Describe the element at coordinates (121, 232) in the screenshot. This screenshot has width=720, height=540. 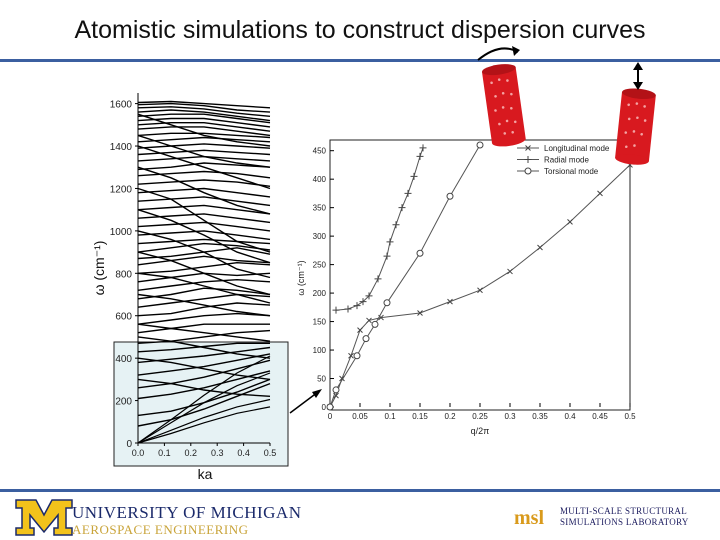
I see `left-y-tick-label: 1000` at that location.